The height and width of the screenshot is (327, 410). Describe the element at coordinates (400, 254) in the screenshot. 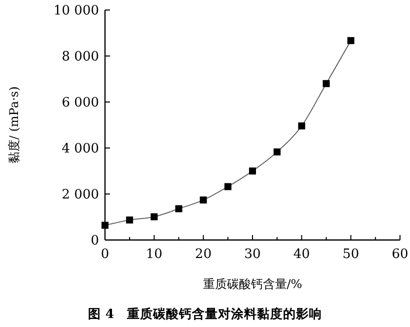

I see `x-tick-label: 60` at that location.